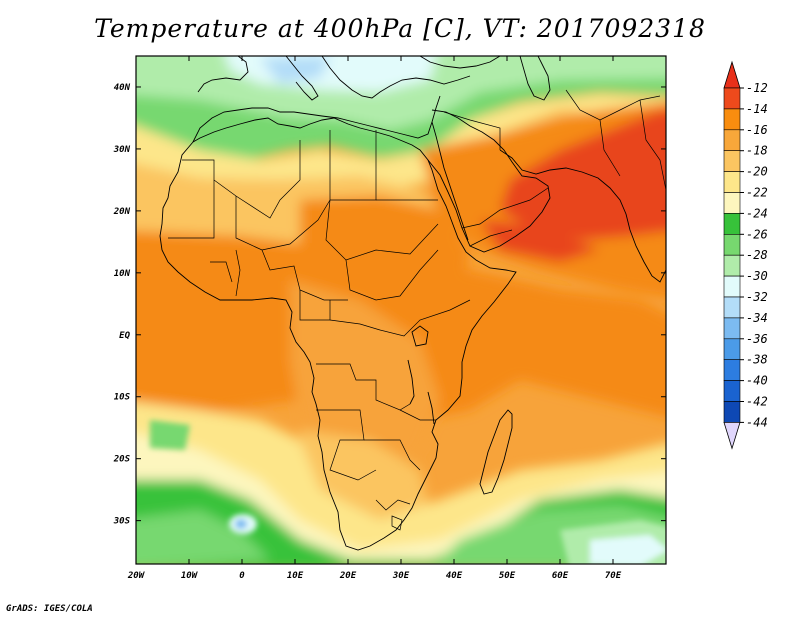 This screenshot has height=618, width=800. What do you see at coordinates (401, 576) in the screenshot?
I see `lon-label: 30E` at bounding box center [401, 576].